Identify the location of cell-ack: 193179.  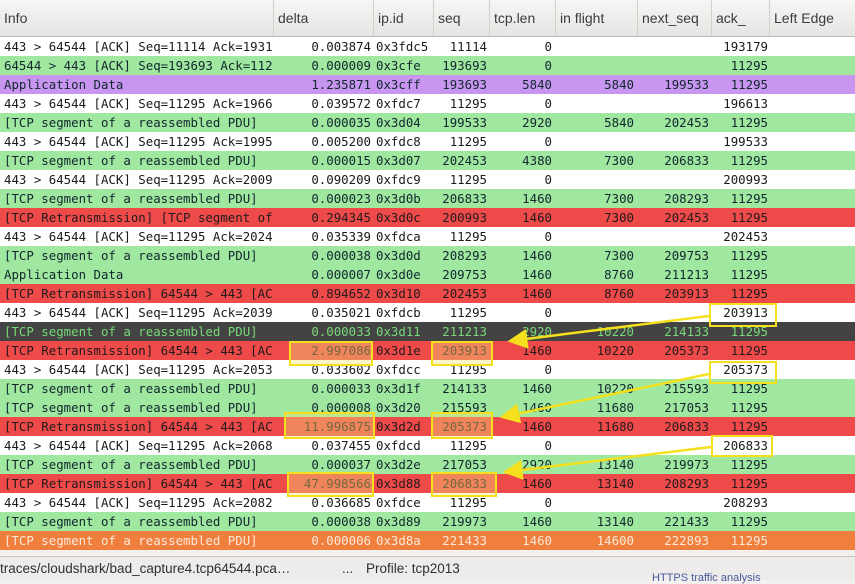
(745, 46).